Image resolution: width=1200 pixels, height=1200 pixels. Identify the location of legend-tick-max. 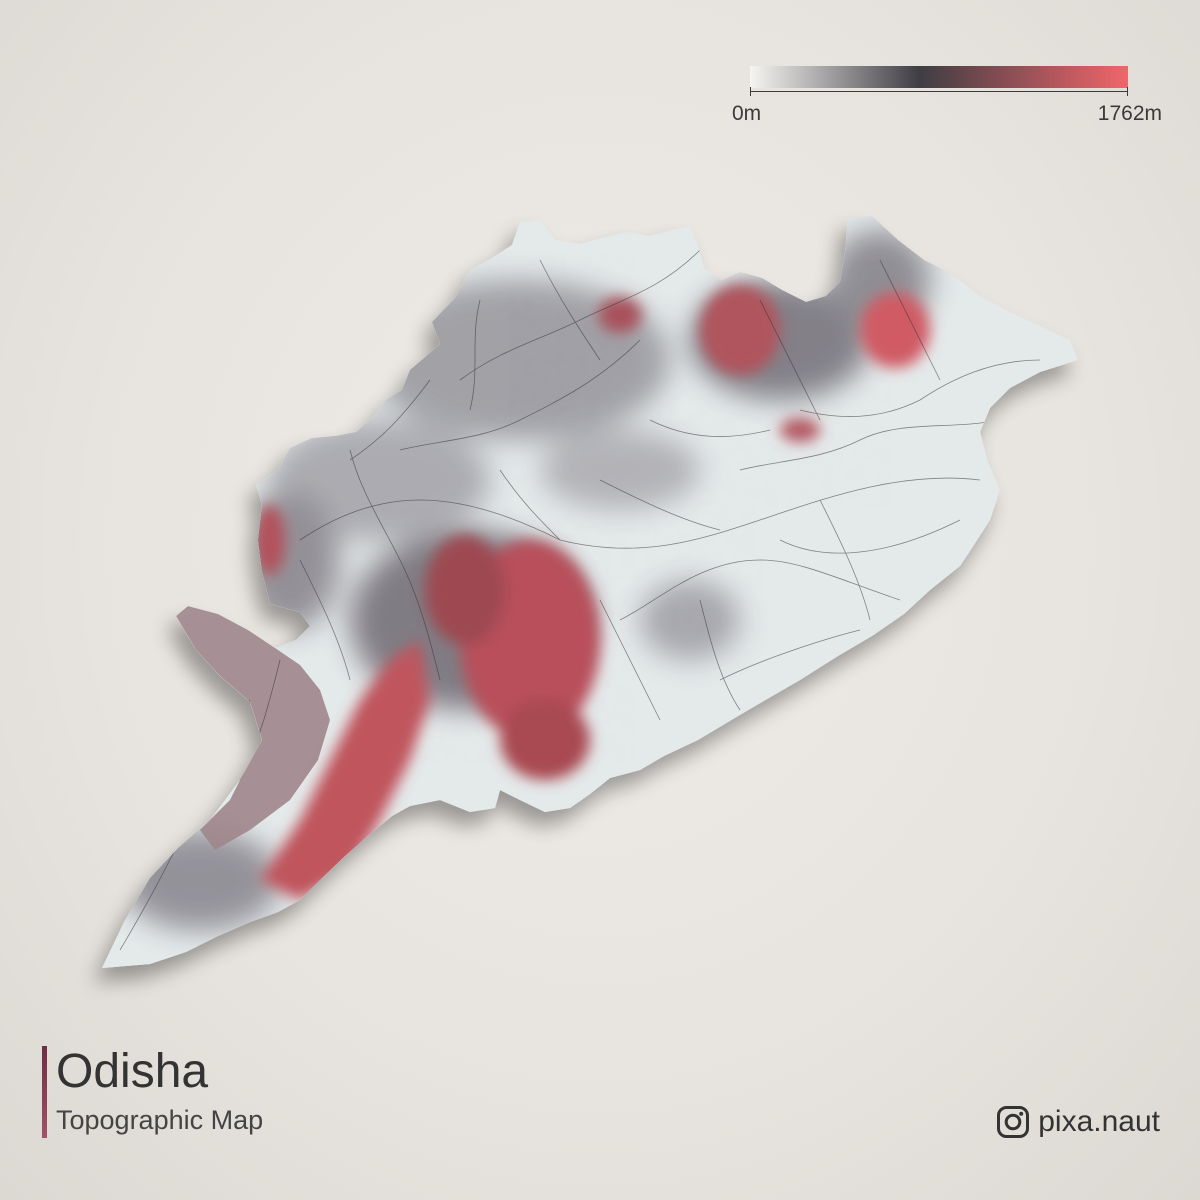
(1127, 91).